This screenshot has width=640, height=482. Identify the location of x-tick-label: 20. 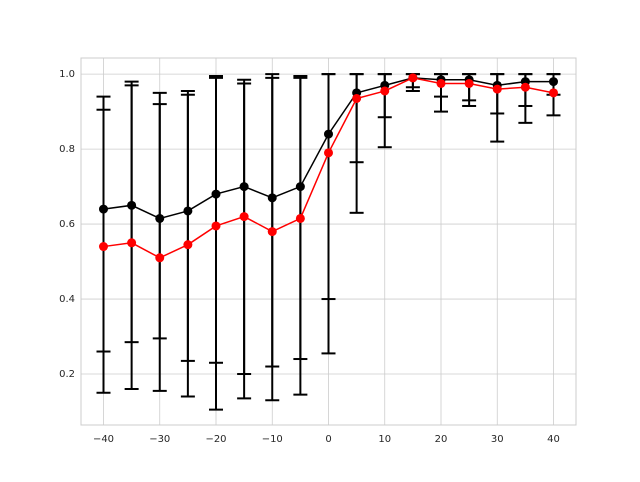
(441, 439).